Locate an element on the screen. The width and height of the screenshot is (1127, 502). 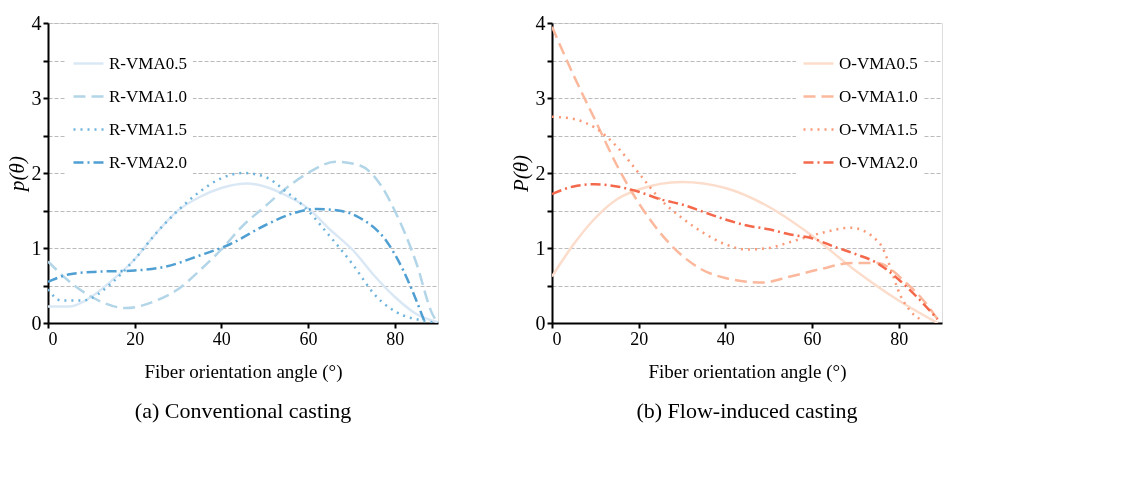
y-axis-title: p(θ) is located at coordinates (16, 174).